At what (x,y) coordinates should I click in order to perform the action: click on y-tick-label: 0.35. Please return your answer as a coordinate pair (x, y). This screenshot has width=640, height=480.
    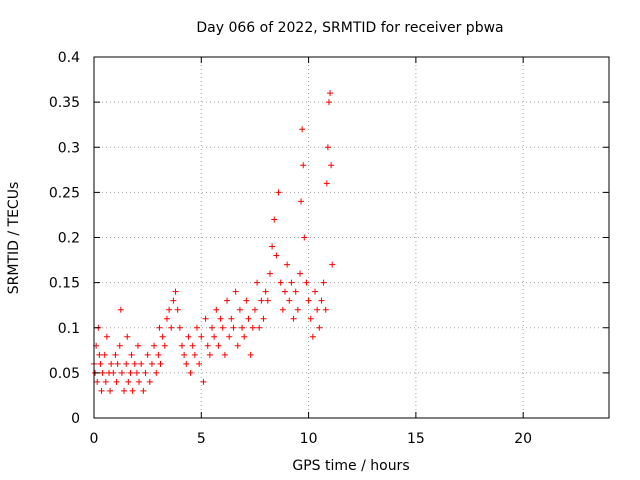
    Looking at the image, I should click on (64, 103).